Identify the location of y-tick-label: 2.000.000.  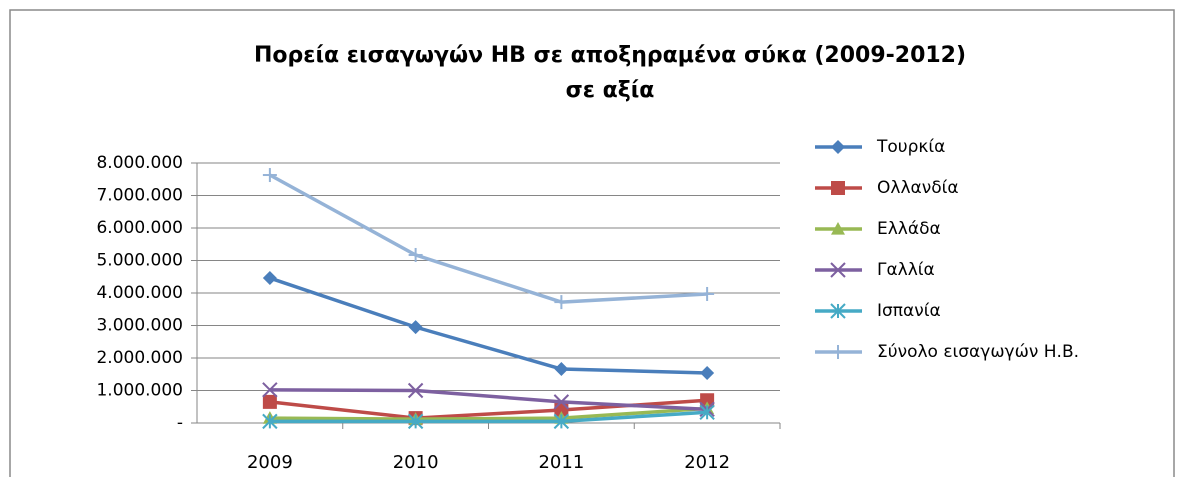
(139, 358).